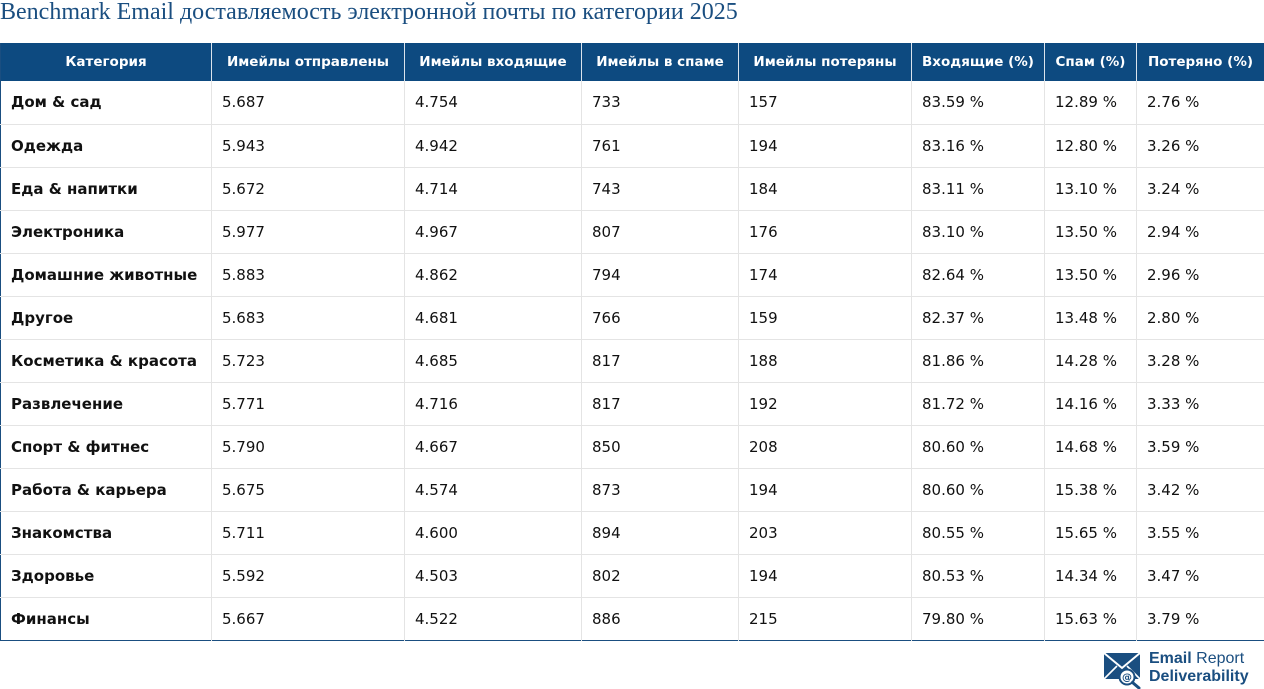 This screenshot has height=689, width=1264. I want to click on logo-word-report: Report, so click(1220, 658).